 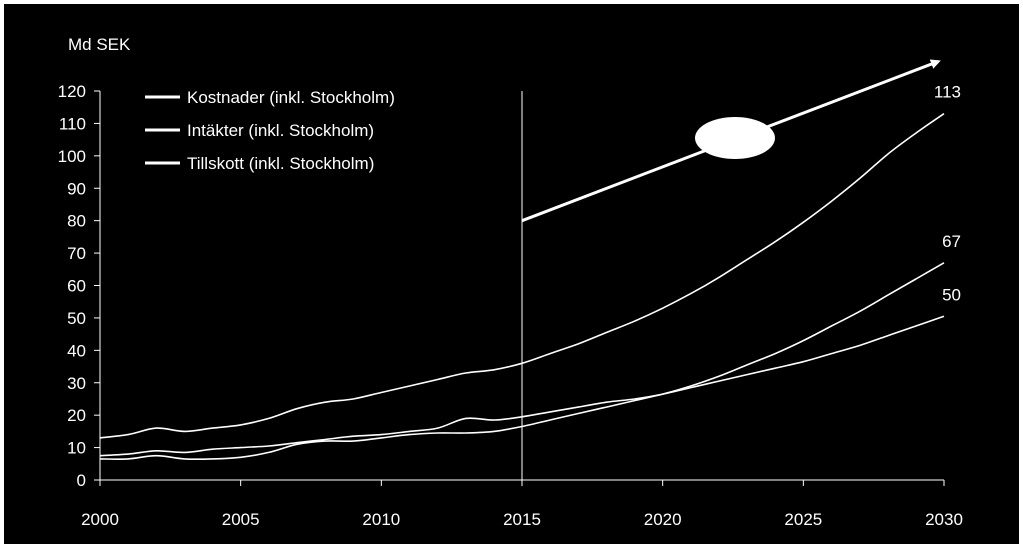 I want to click on annotations, so click(x=731, y=141).